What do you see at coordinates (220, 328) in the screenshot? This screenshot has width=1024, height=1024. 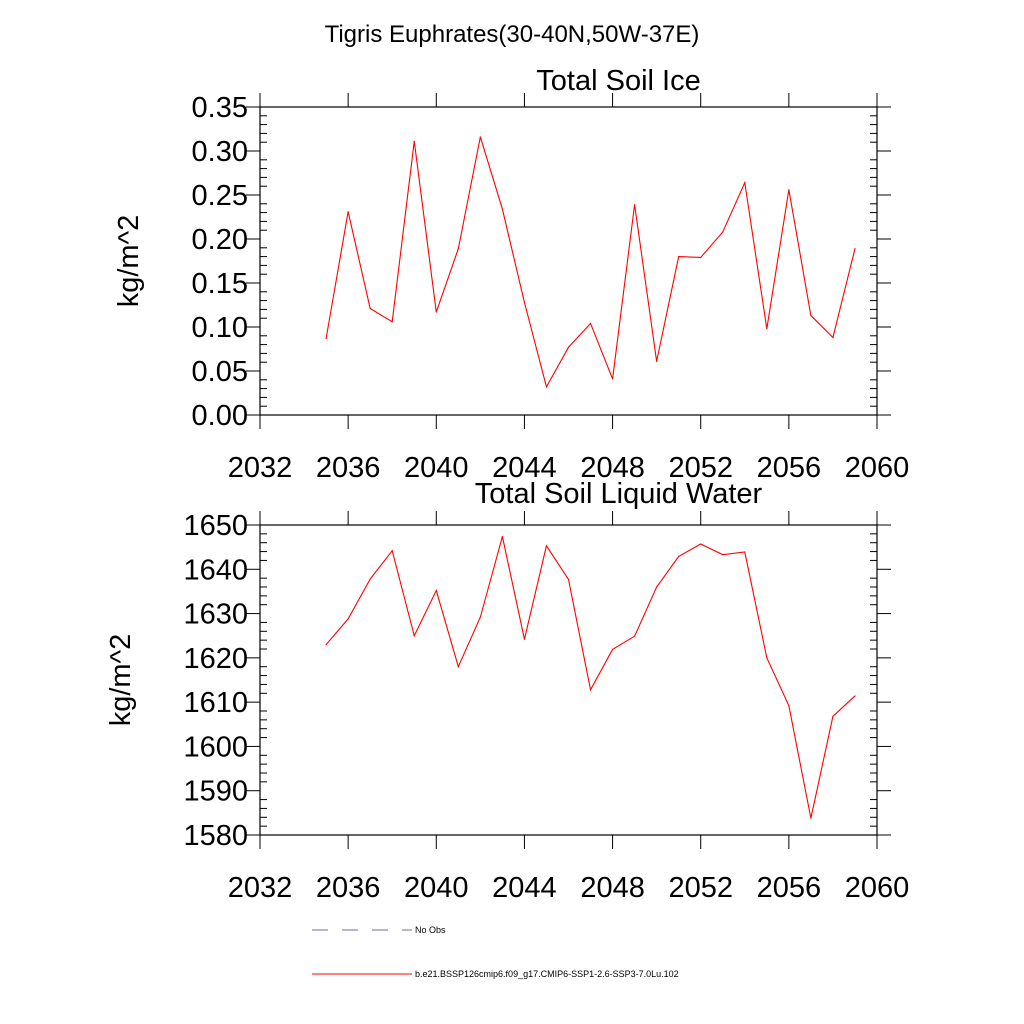 I see `y-tick-label: 0.10` at bounding box center [220, 328].